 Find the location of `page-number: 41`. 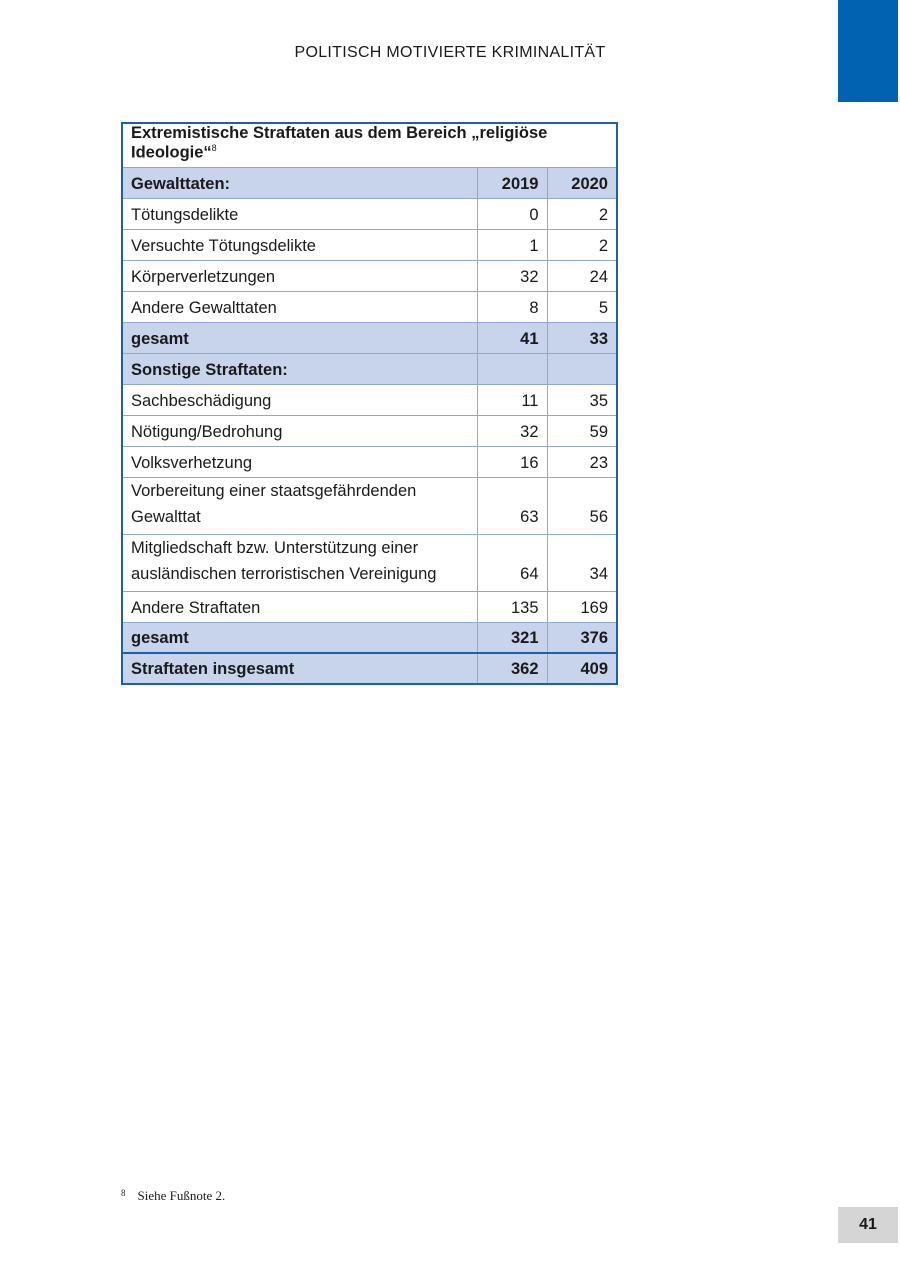

page-number: 41 is located at coordinates (868, 1225).